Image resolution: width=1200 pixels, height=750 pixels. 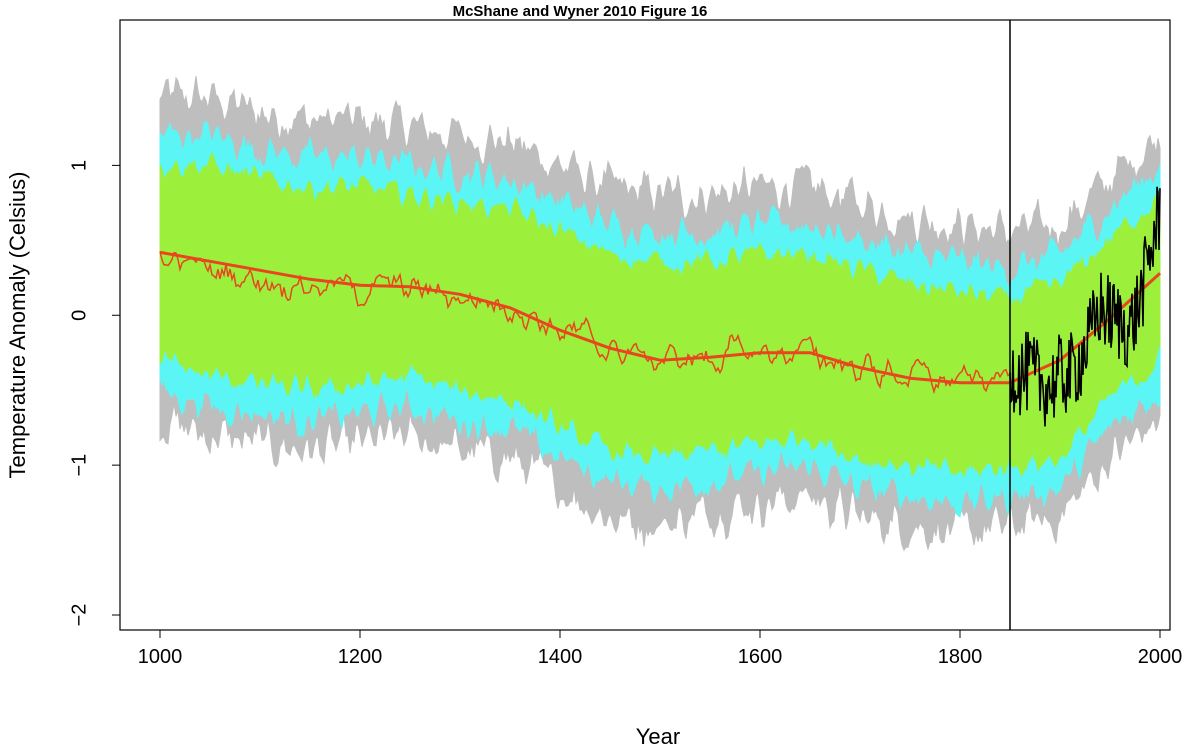 What do you see at coordinates (658, 736) in the screenshot?
I see `x-axis-label: Year` at bounding box center [658, 736].